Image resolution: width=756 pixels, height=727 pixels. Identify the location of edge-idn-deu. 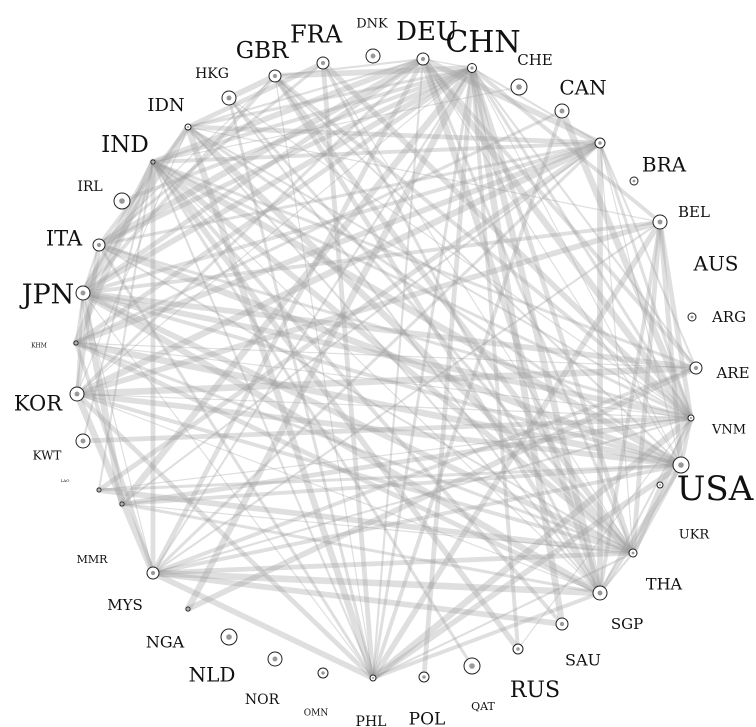
(305, 93).